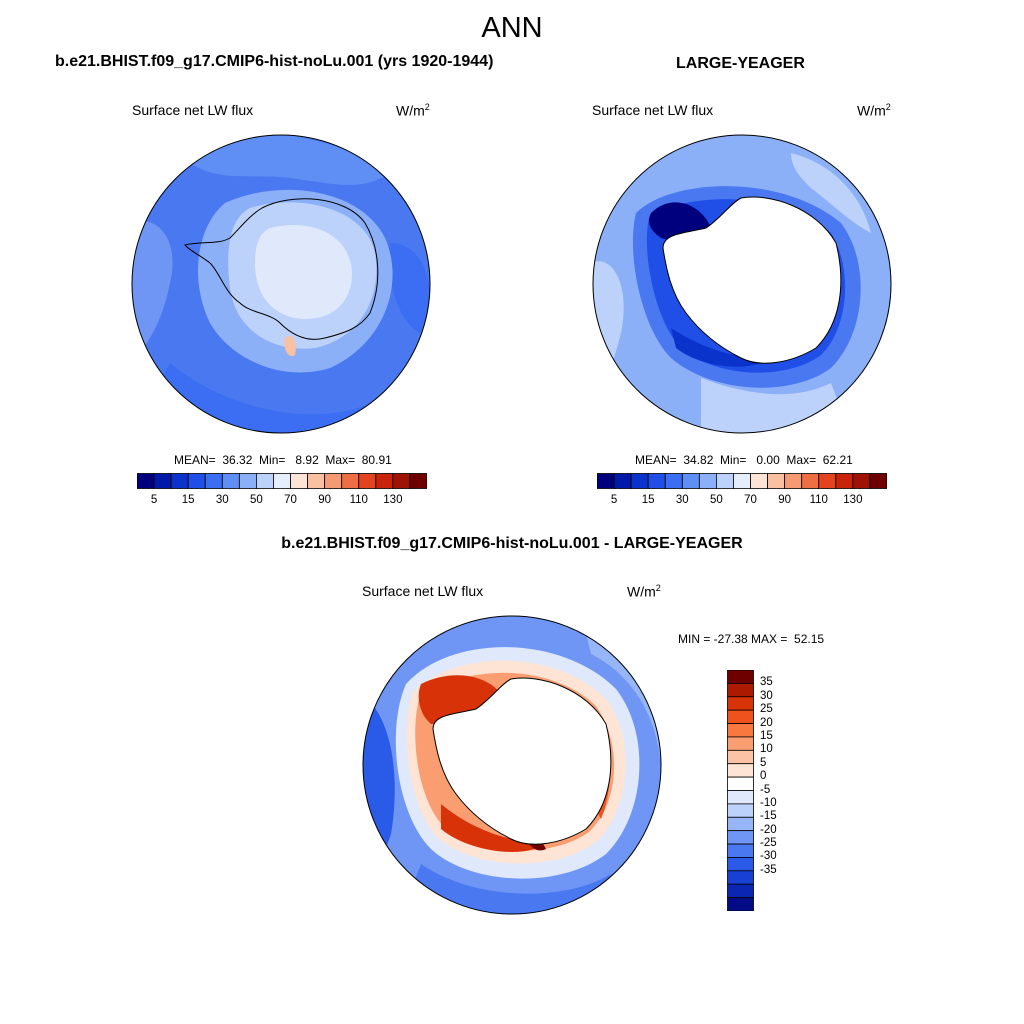 Image resolution: width=1024 pixels, height=1024 pixels. What do you see at coordinates (614, 500) in the screenshot?
I see `panel2-colorbar-label: 5` at bounding box center [614, 500].